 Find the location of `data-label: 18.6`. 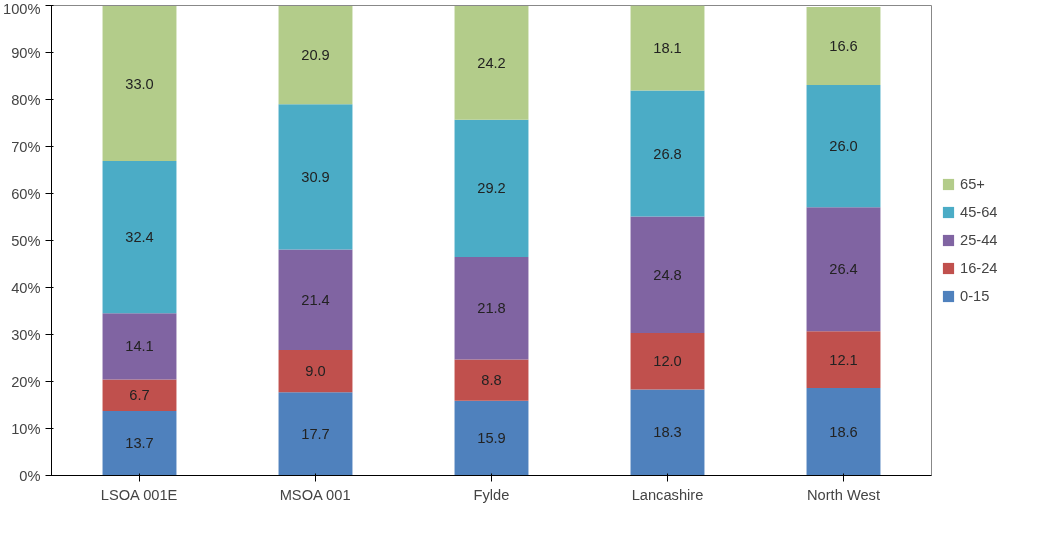

data-label: 18.6 is located at coordinates (843, 431).